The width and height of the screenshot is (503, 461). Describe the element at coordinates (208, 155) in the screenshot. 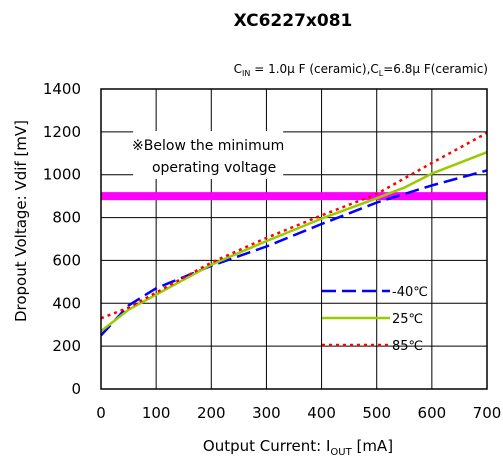

I see `annotation: ※Below the minimum operating voltage` at that location.